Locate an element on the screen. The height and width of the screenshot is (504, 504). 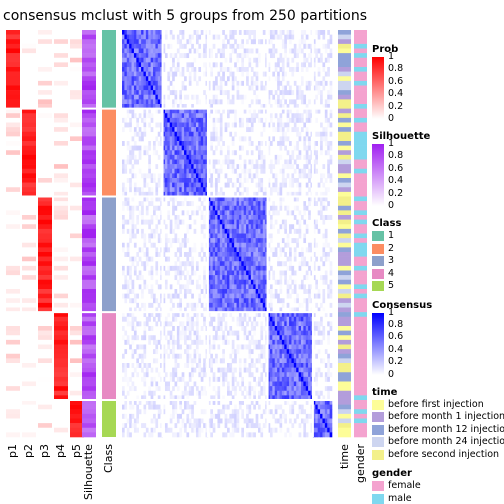
gender-cell is located at coordinates (360, 42).